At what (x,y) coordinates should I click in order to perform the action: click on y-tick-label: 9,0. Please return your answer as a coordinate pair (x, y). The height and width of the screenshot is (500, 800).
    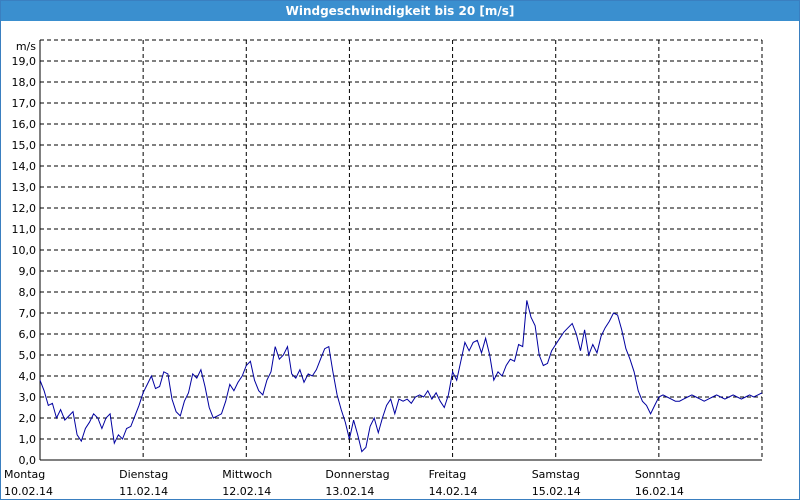
    Looking at the image, I should click on (28, 271).